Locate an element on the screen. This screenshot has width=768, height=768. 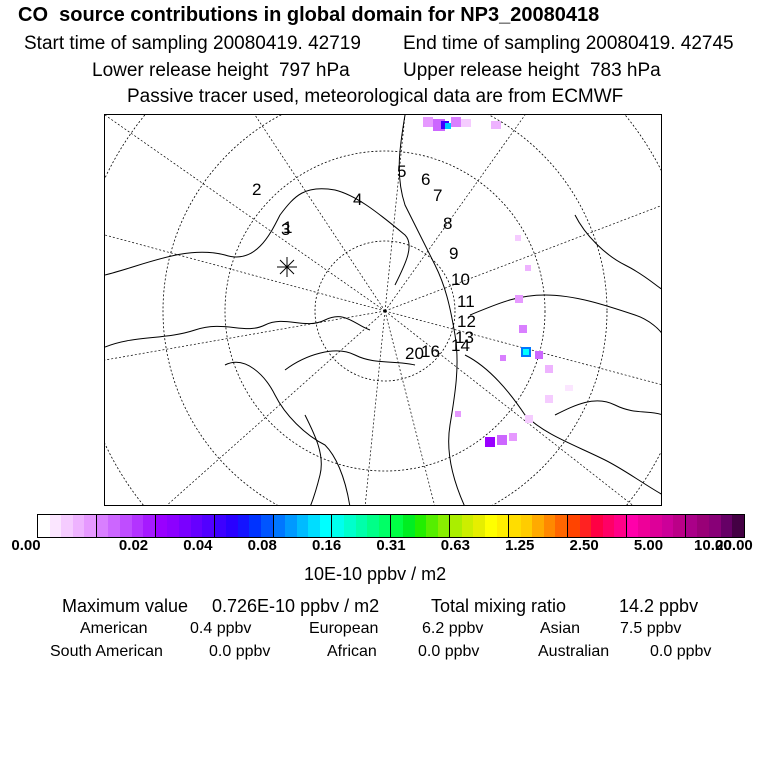
trajectory-label: 5 is located at coordinates (401, 171).